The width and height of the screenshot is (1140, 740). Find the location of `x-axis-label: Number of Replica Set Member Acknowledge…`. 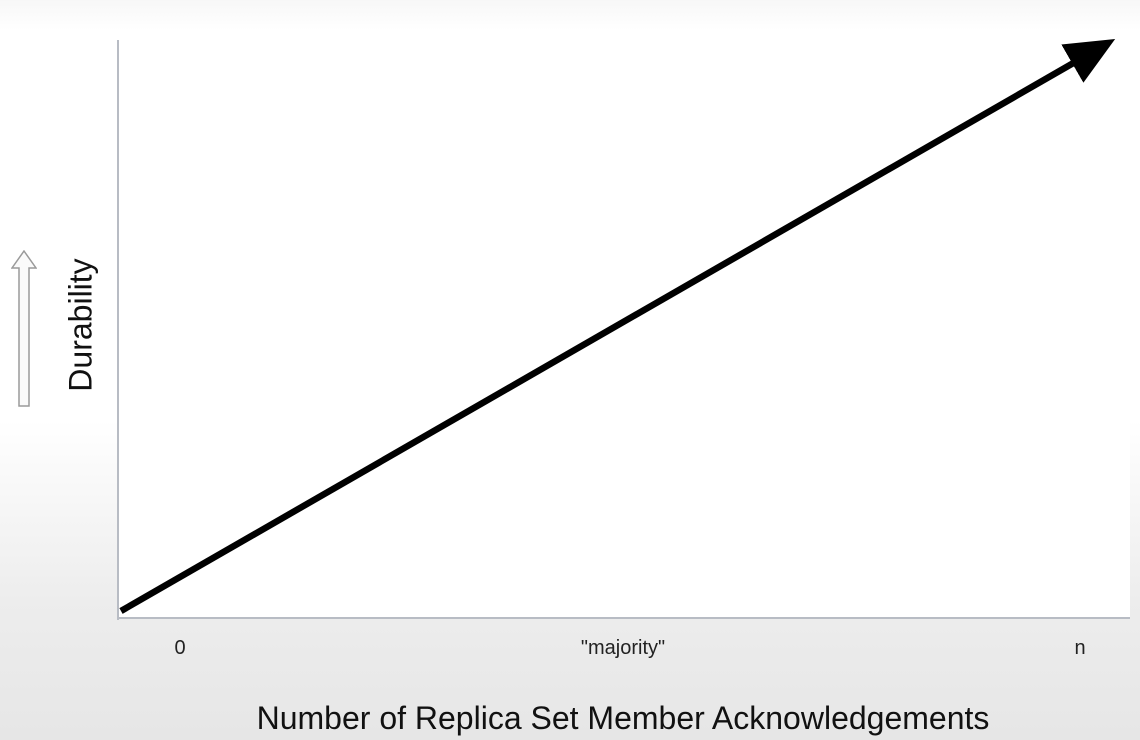

x-axis-label: Number of Replica Set Member Acknowledge… is located at coordinates (623, 718).